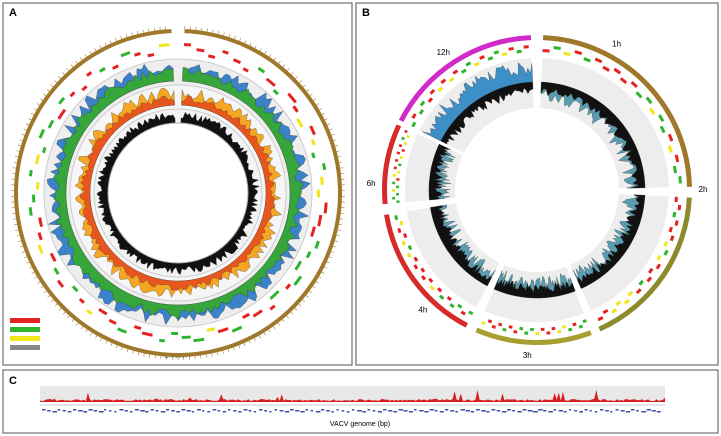 The width and height of the screenshot is (721, 436). I want to click on timepoint-label: 6h, so click(371, 183).